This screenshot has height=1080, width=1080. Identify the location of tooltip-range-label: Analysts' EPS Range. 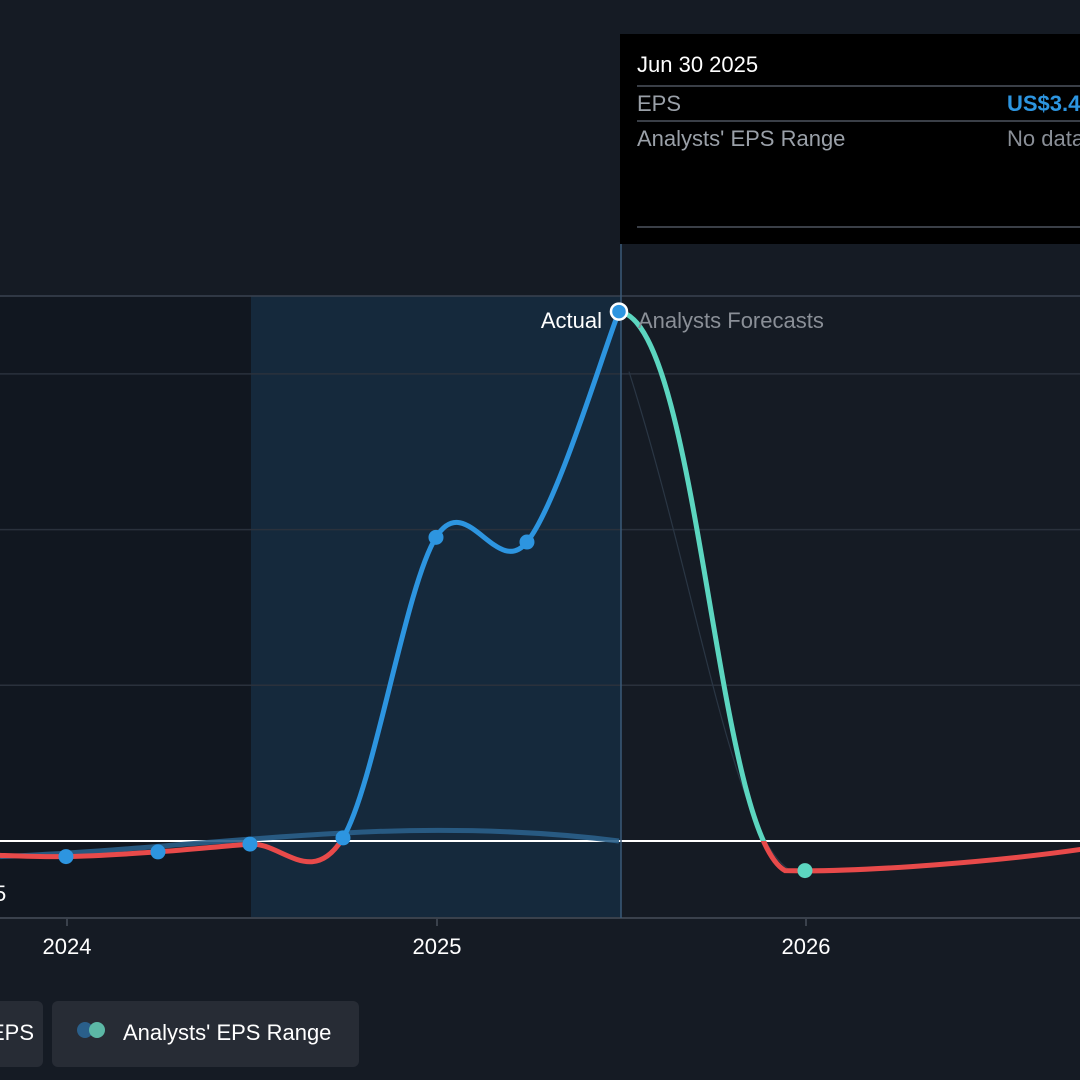
(741, 138).